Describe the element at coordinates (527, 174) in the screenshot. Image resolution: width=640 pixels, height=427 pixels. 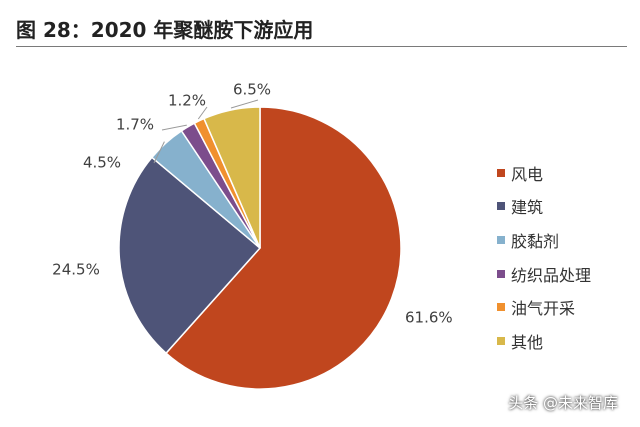
I see `legend-label: 风电` at that location.